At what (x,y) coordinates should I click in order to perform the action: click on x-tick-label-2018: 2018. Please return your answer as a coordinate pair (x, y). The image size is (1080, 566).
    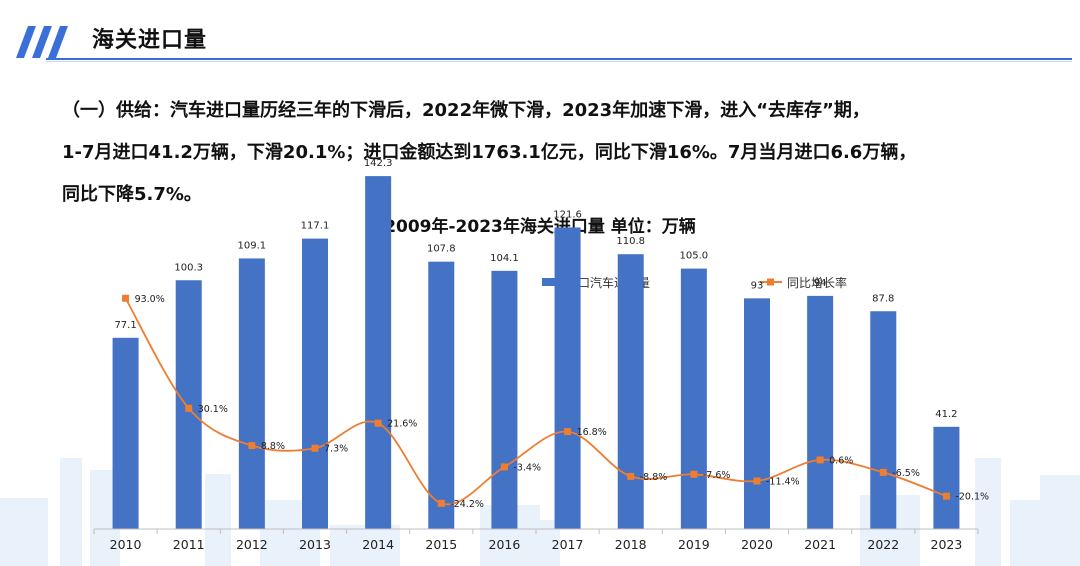
    Looking at the image, I should click on (631, 544).